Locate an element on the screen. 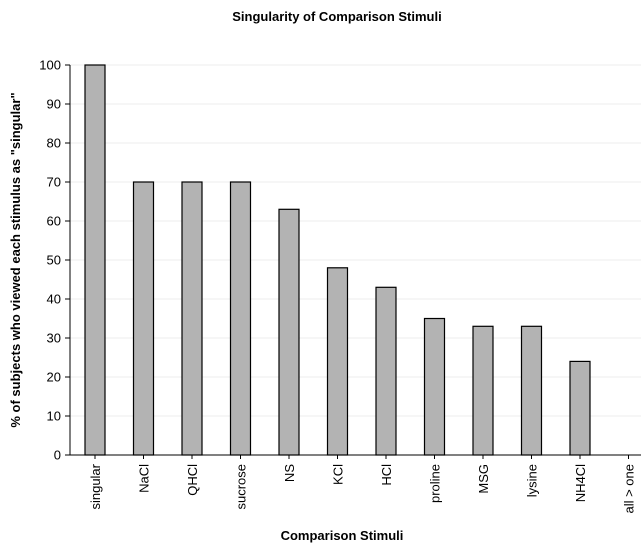 Image resolution: width=641 pixels, height=545 pixels. x-category-label: NS is located at coordinates (289, 473).